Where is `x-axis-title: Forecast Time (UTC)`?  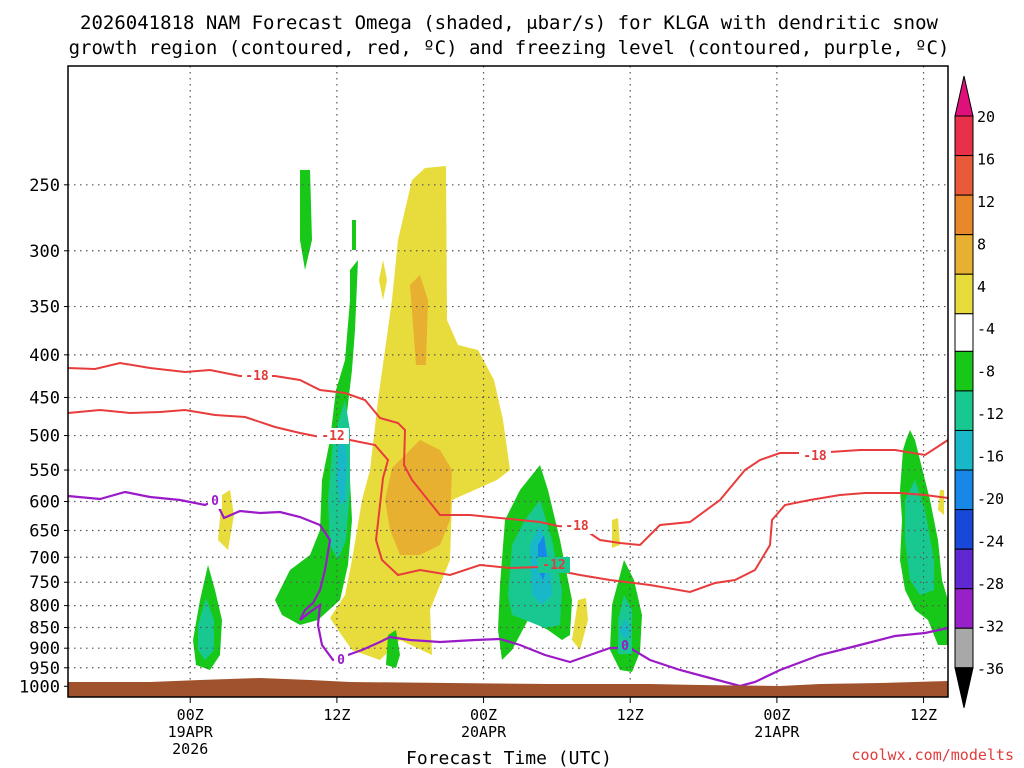
x-axis-title: Forecast Time (UTC) is located at coordinates (509, 758).